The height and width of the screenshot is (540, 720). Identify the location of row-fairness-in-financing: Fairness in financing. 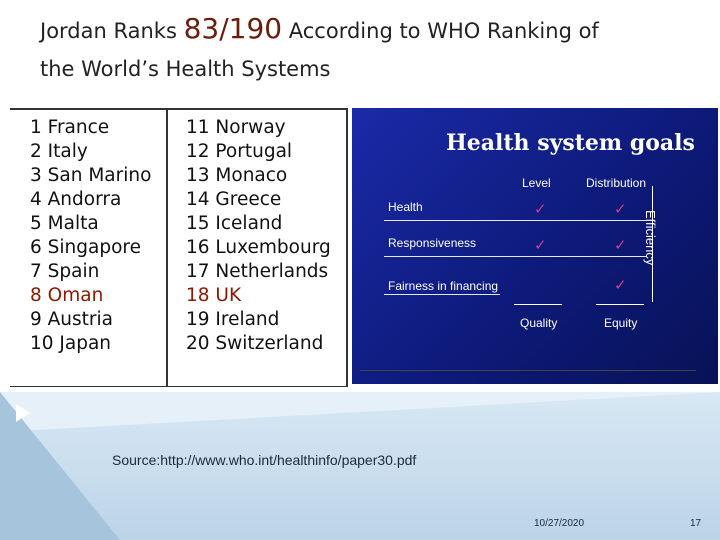
(443, 286).